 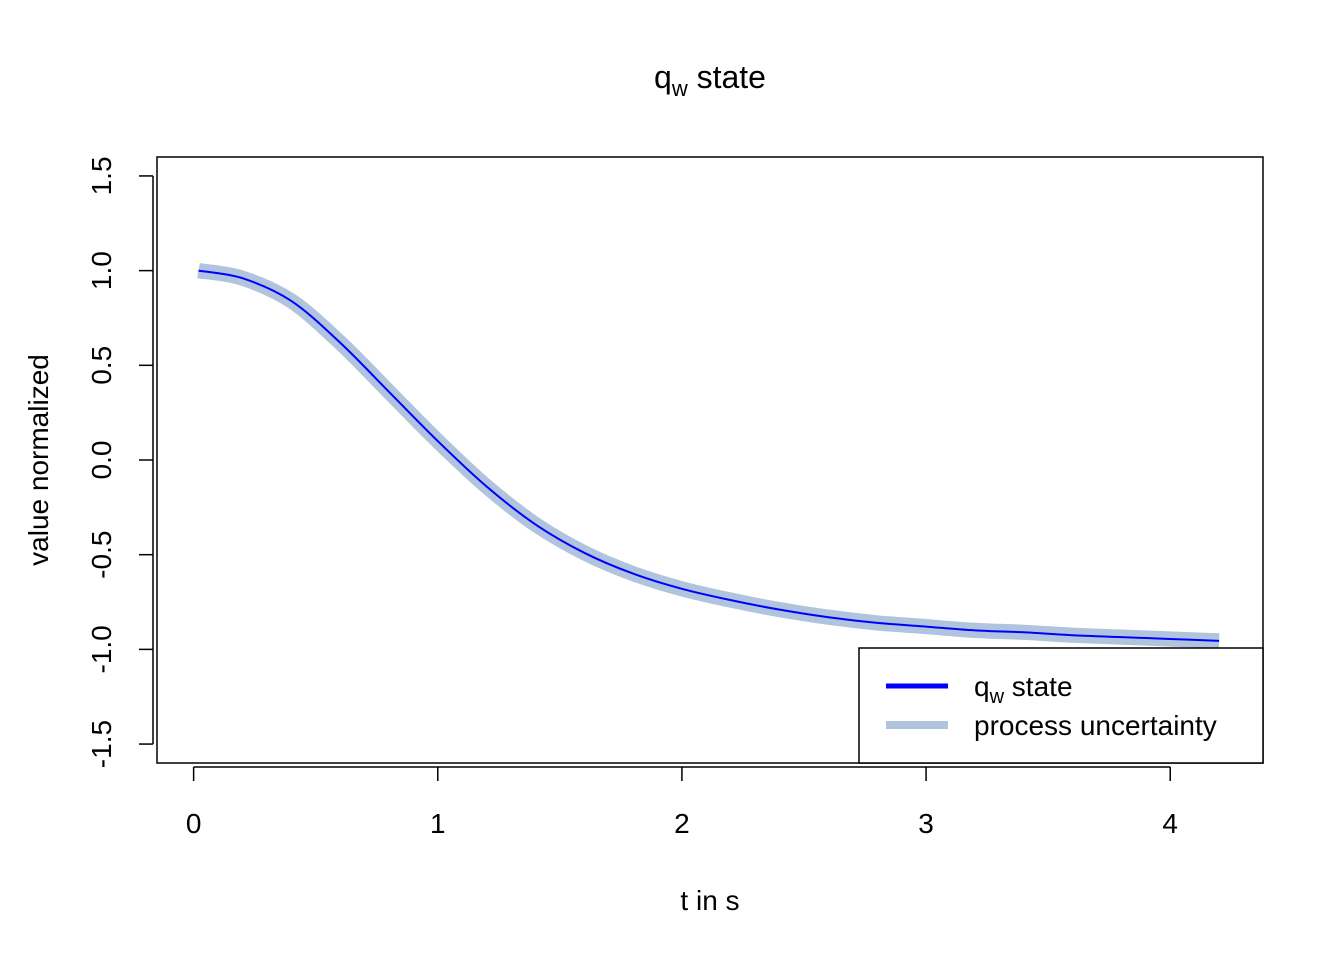 I want to click on y-tick-label: 0.5, so click(x=101, y=365).